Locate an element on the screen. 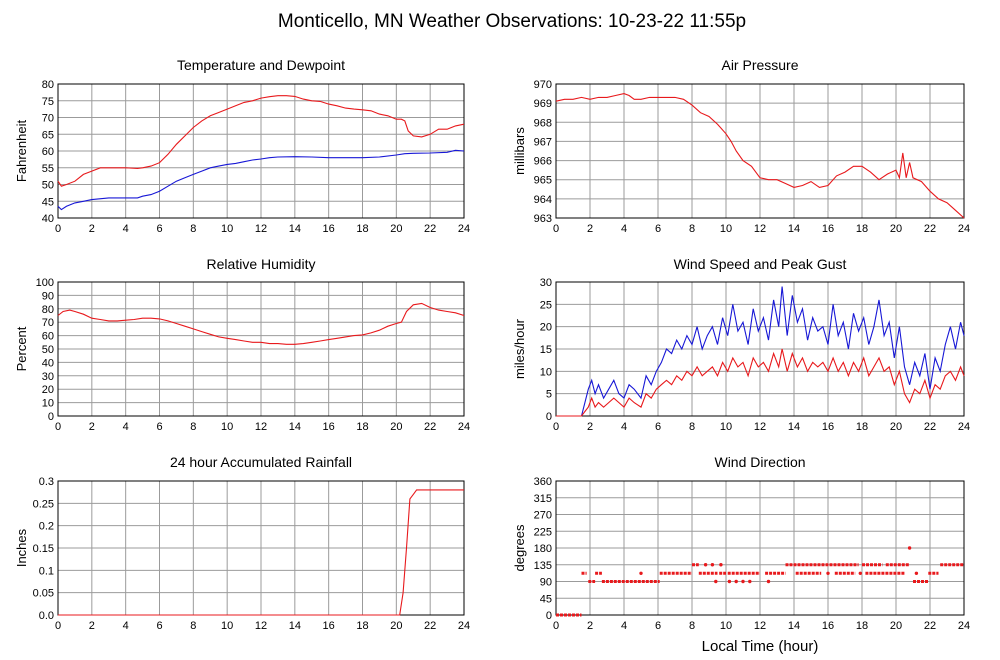 This screenshot has height=660, width=1000. pressure-xtick: 0 is located at coordinates (556, 229).